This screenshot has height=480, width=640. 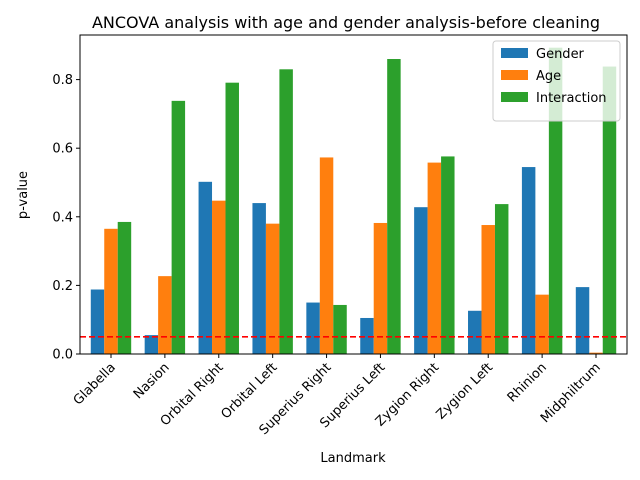 What do you see at coordinates (434, 258) in the screenshot?
I see `bar-age-zygion-right` at bounding box center [434, 258].